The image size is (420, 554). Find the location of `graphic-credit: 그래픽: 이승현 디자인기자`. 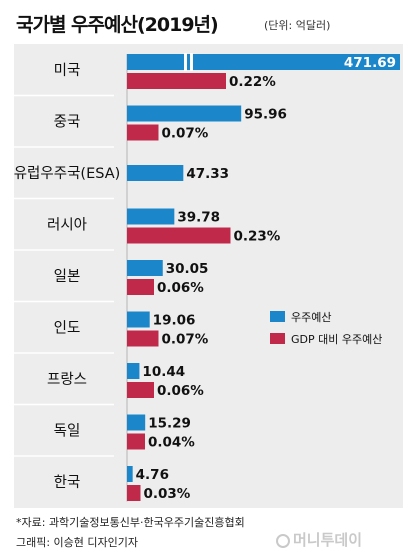

graphic-credit: 그래픽: 이승현 디자인기자 is located at coordinates (77, 542).